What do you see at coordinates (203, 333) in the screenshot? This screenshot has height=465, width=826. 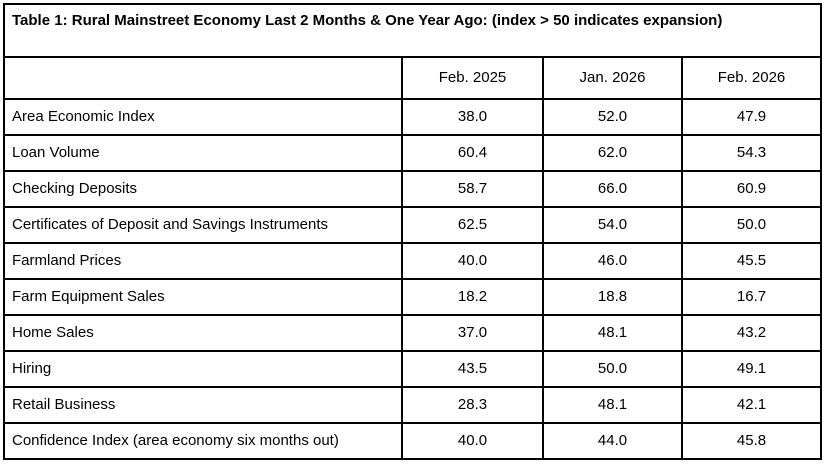 I see `row-label: Home Sales` at bounding box center [203, 333].